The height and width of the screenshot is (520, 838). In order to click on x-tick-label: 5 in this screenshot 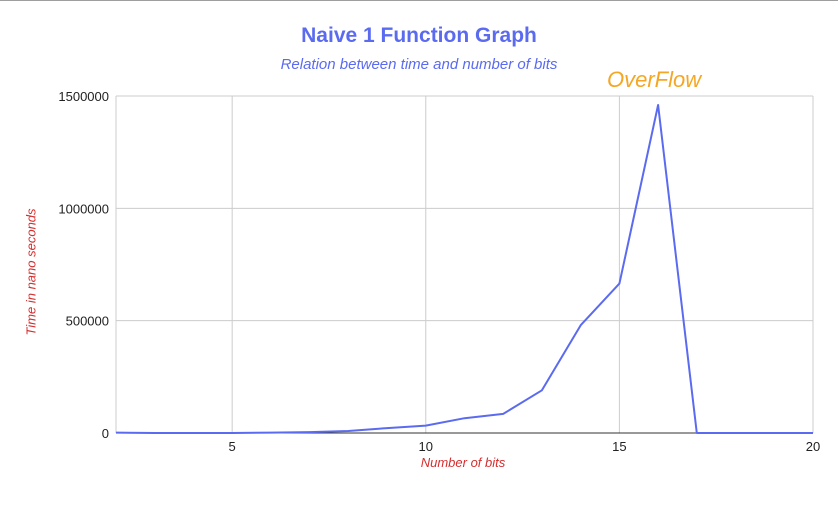, I will do `click(232, 446)`.